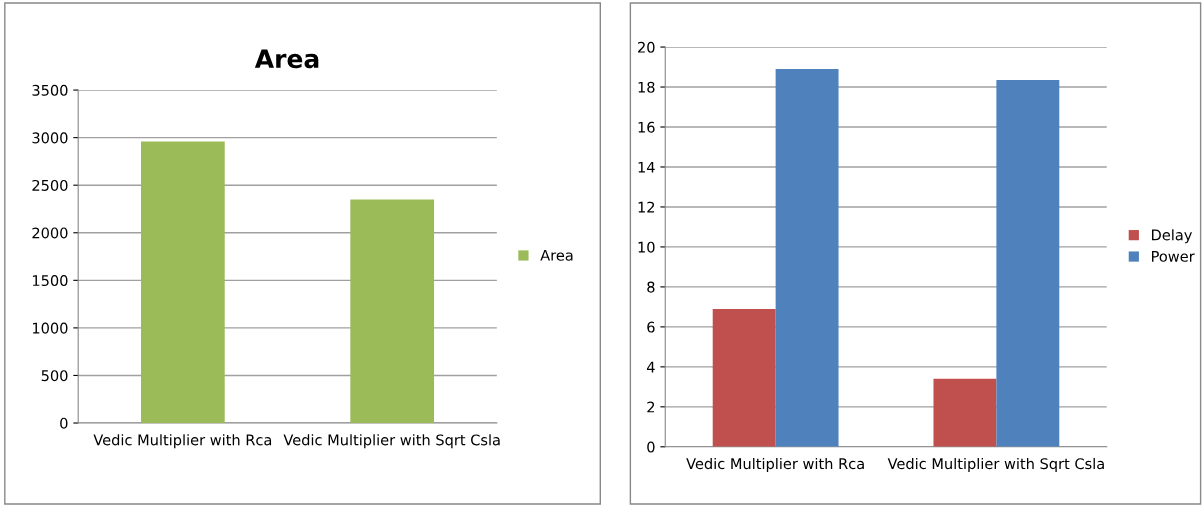  I want to click on y-tick-label: 2, so click(651, 407).